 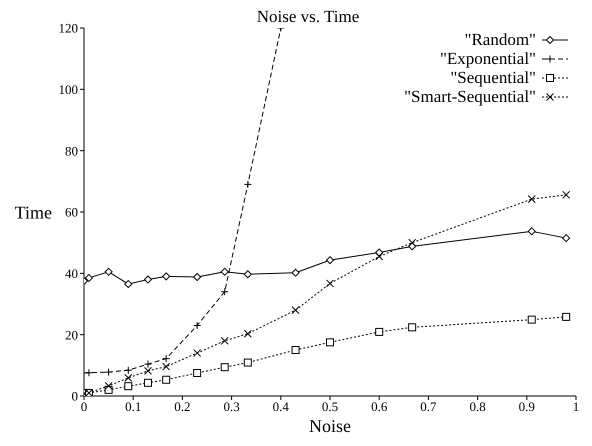 What do you see at coordinates (429, 406) in the screenshot?
I see `x-tick-label: 0.7` at bounding box center [429, 406].